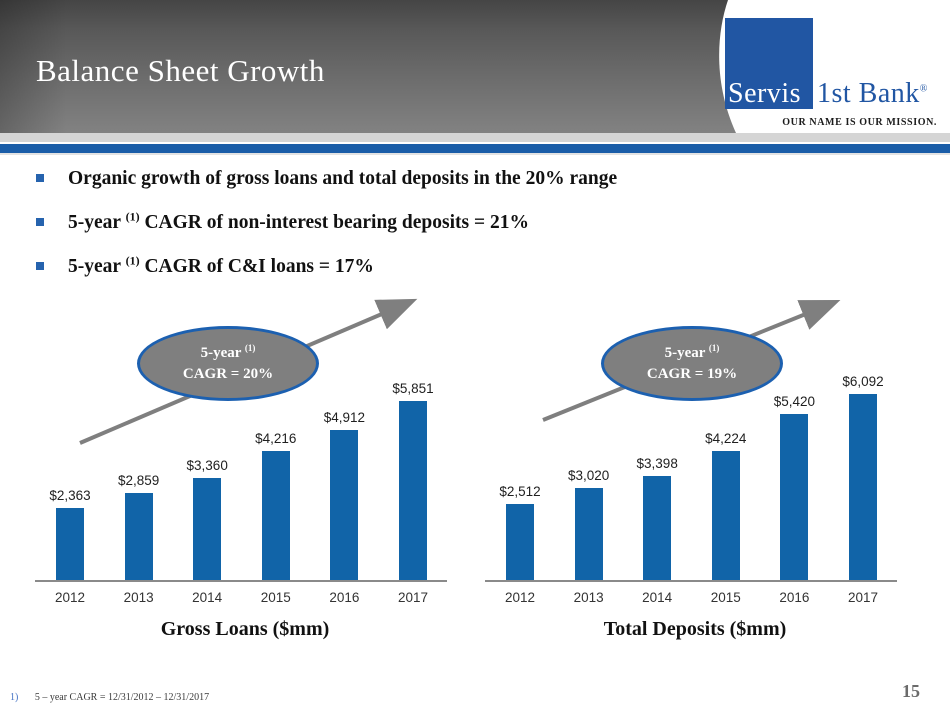  I want to click on cagr-callout: 5-year (1) CAGR = 20%, so click(228, 363).